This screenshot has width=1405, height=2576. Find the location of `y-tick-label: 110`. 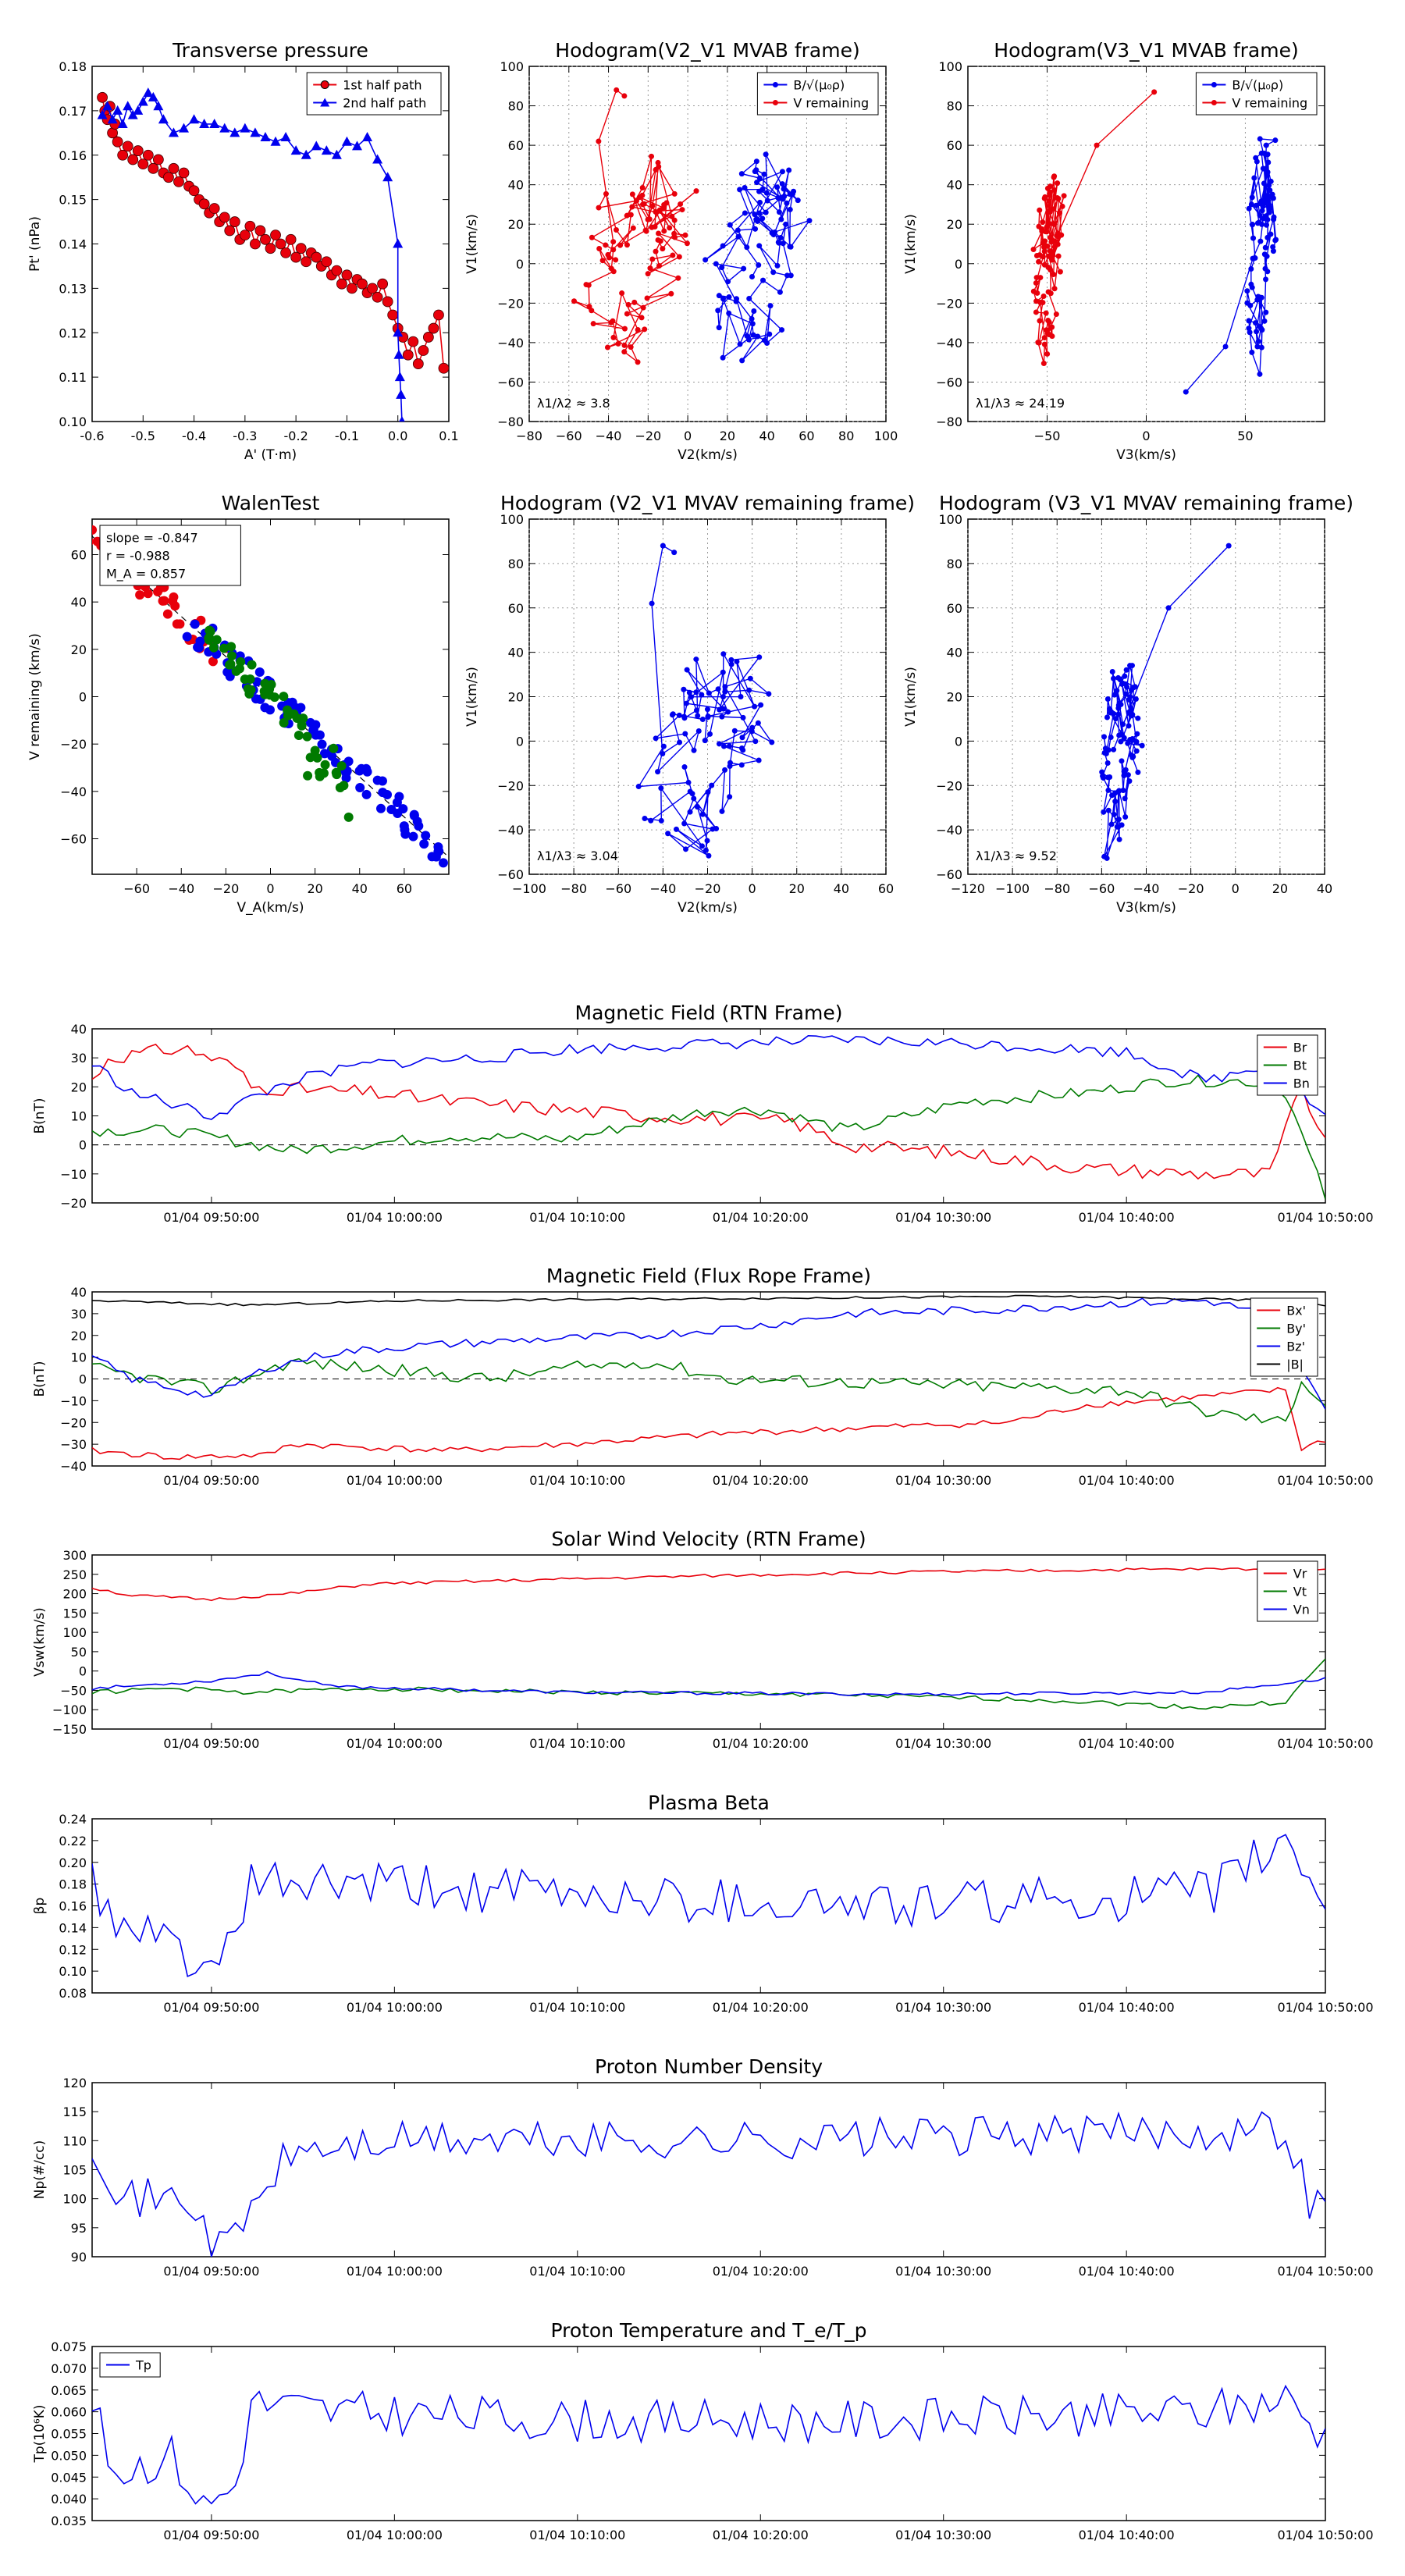

y-tick-label: 110 is located at coordinates (74, 2140).